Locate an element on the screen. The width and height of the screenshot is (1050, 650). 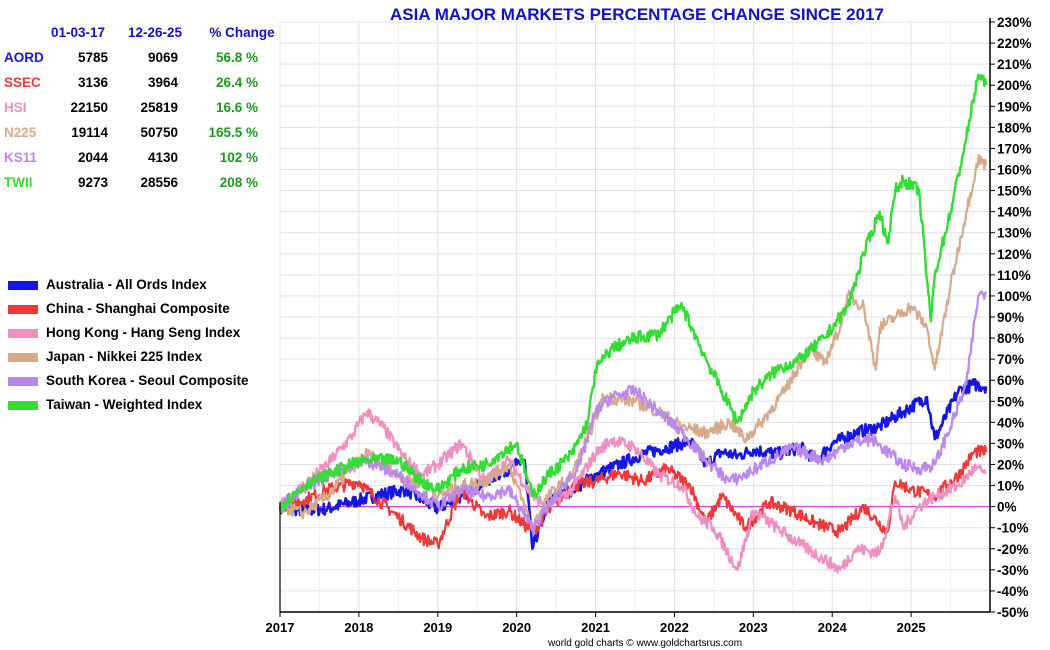
table-row: HSI 22150 25819 16.6 % is located at coordinates (131, 107).